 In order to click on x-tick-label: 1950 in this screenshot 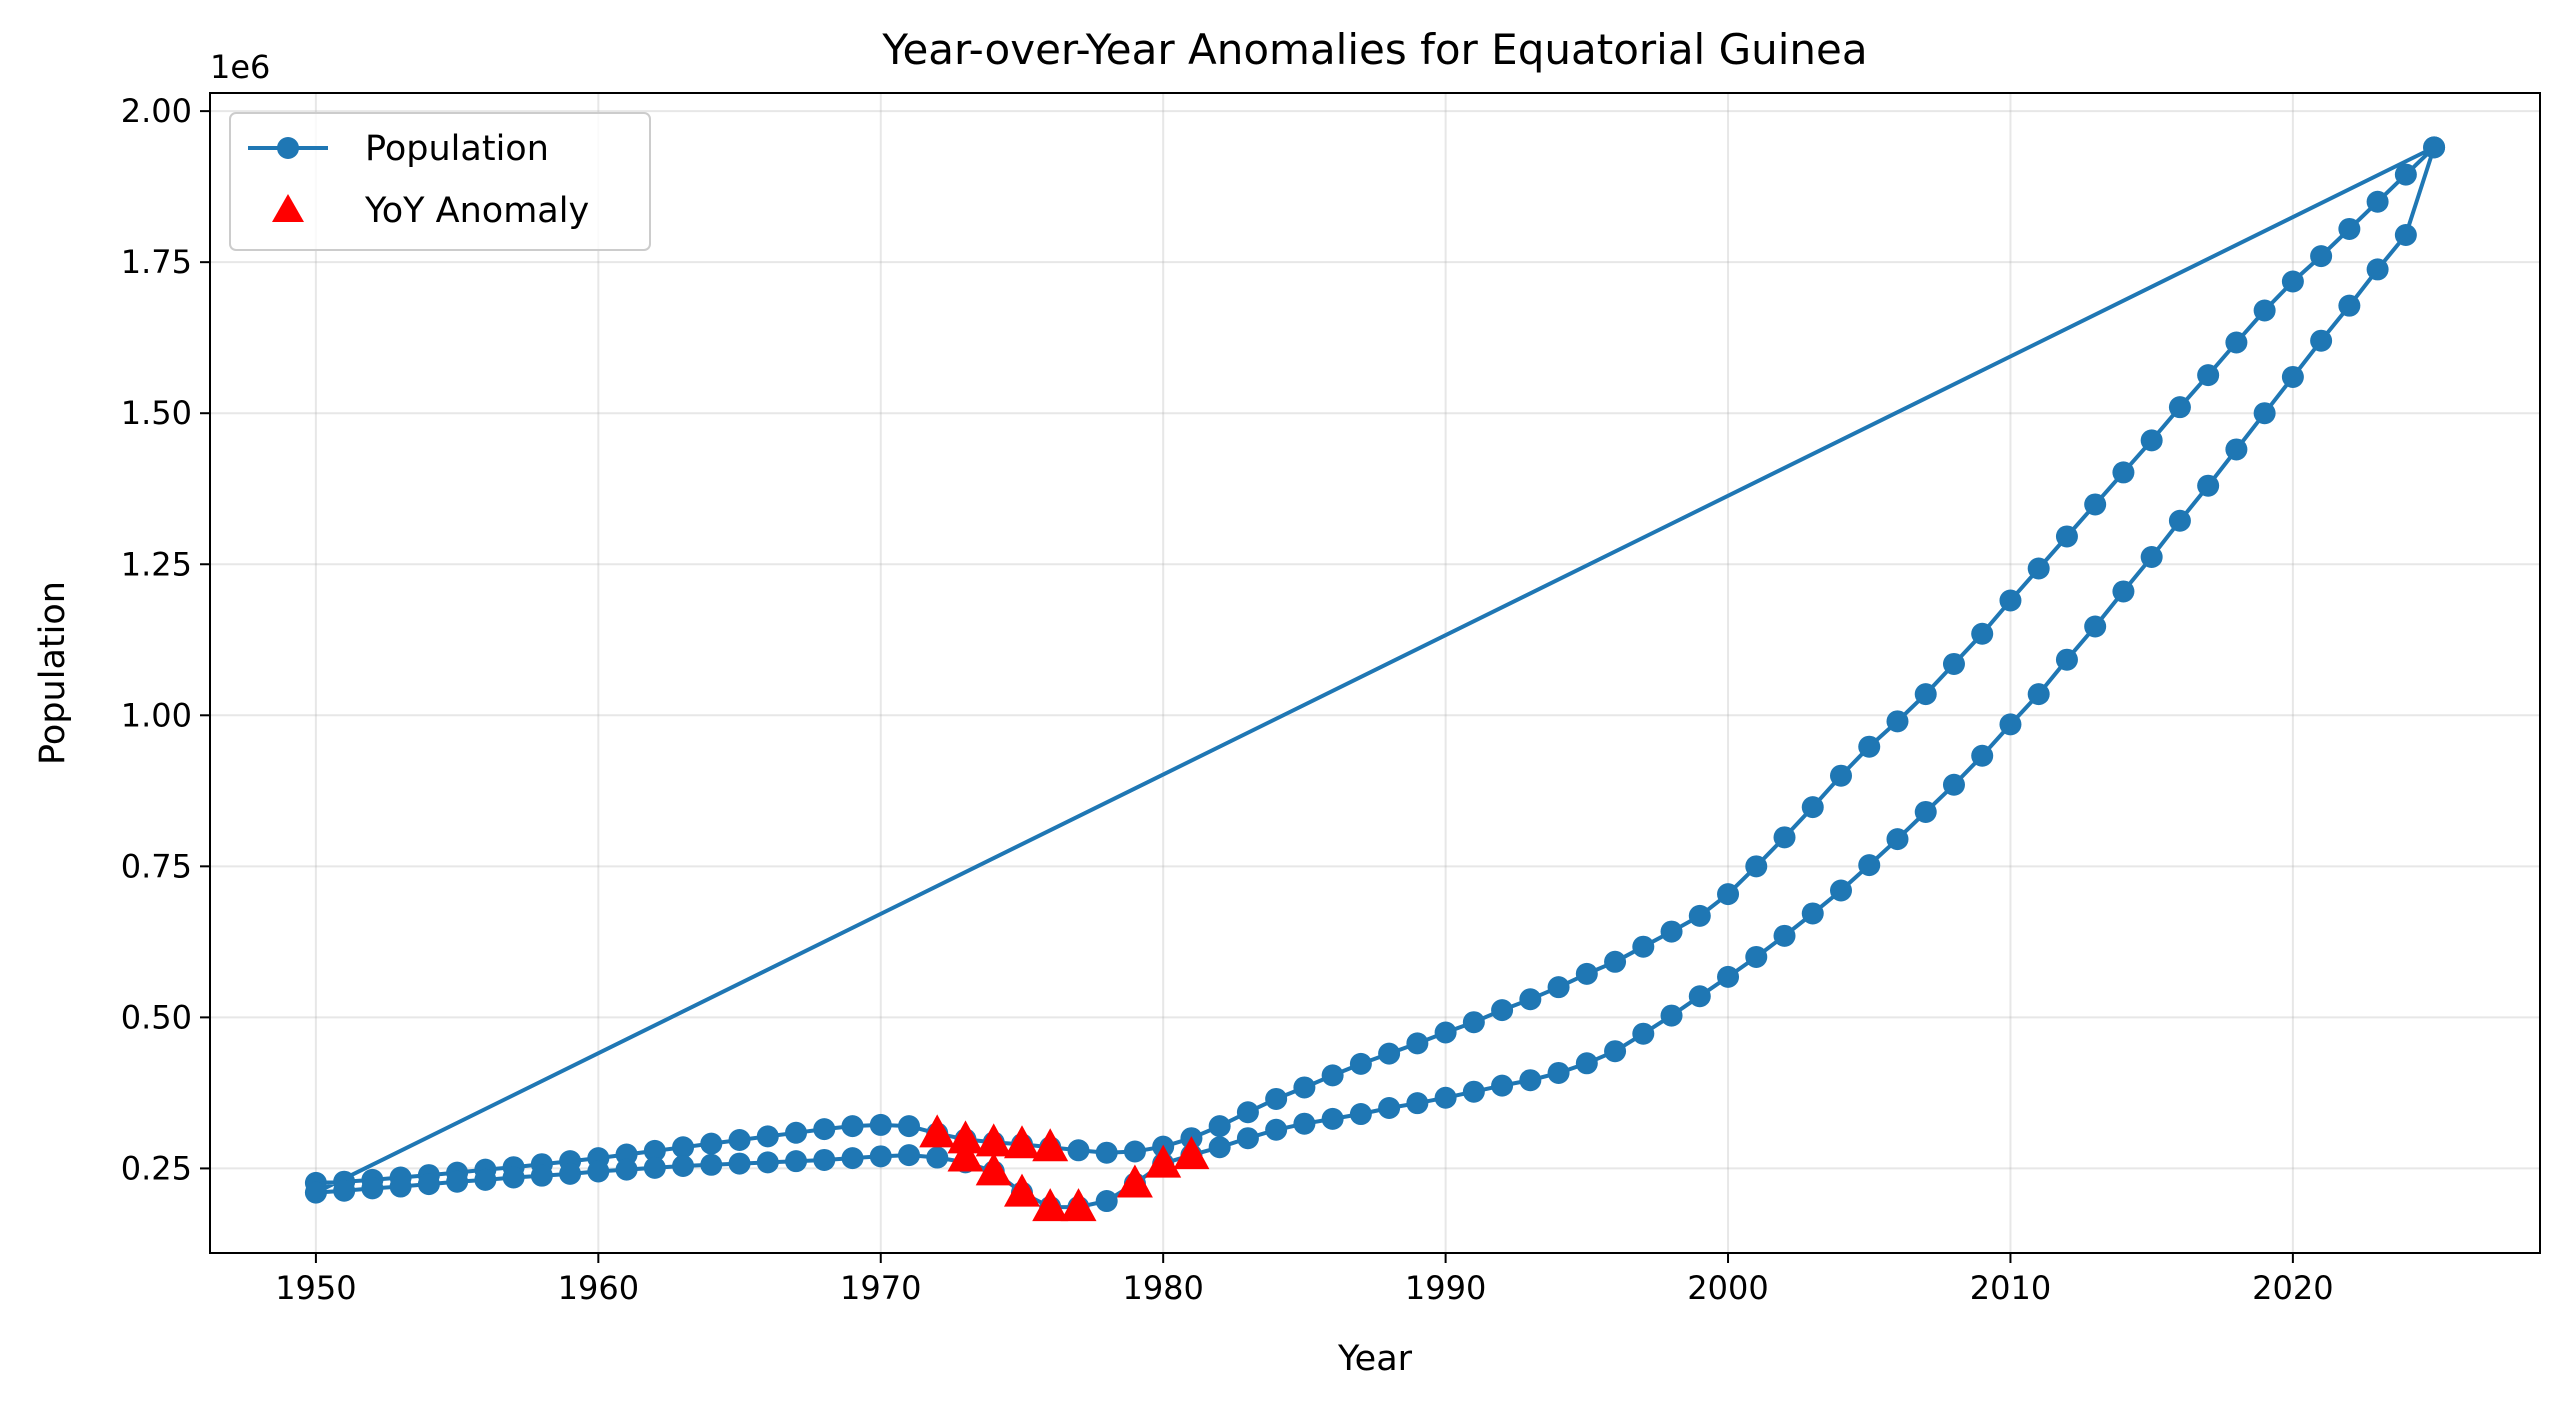, I will do `click(315, 1288)`.